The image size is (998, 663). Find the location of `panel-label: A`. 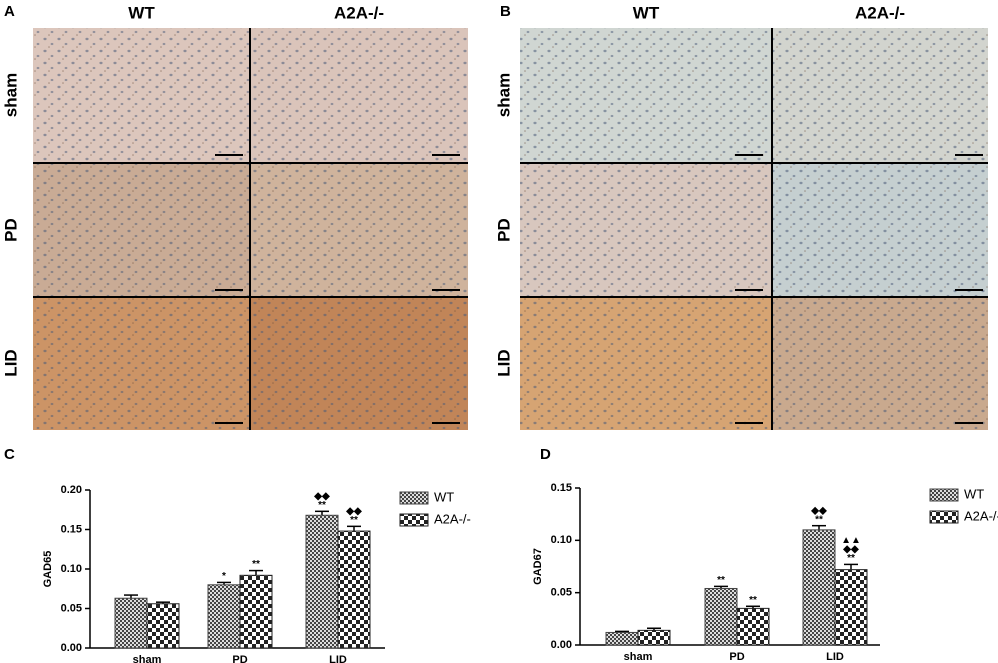

panel-label: A is located at coordinates (9, 11).